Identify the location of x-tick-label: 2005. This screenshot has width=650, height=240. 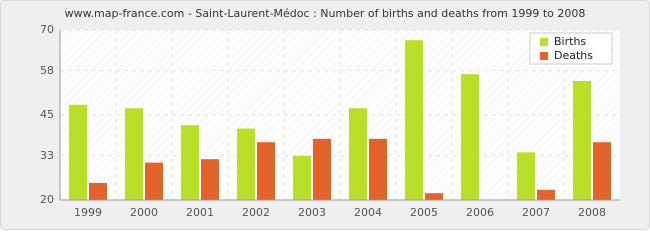
(424, 212).